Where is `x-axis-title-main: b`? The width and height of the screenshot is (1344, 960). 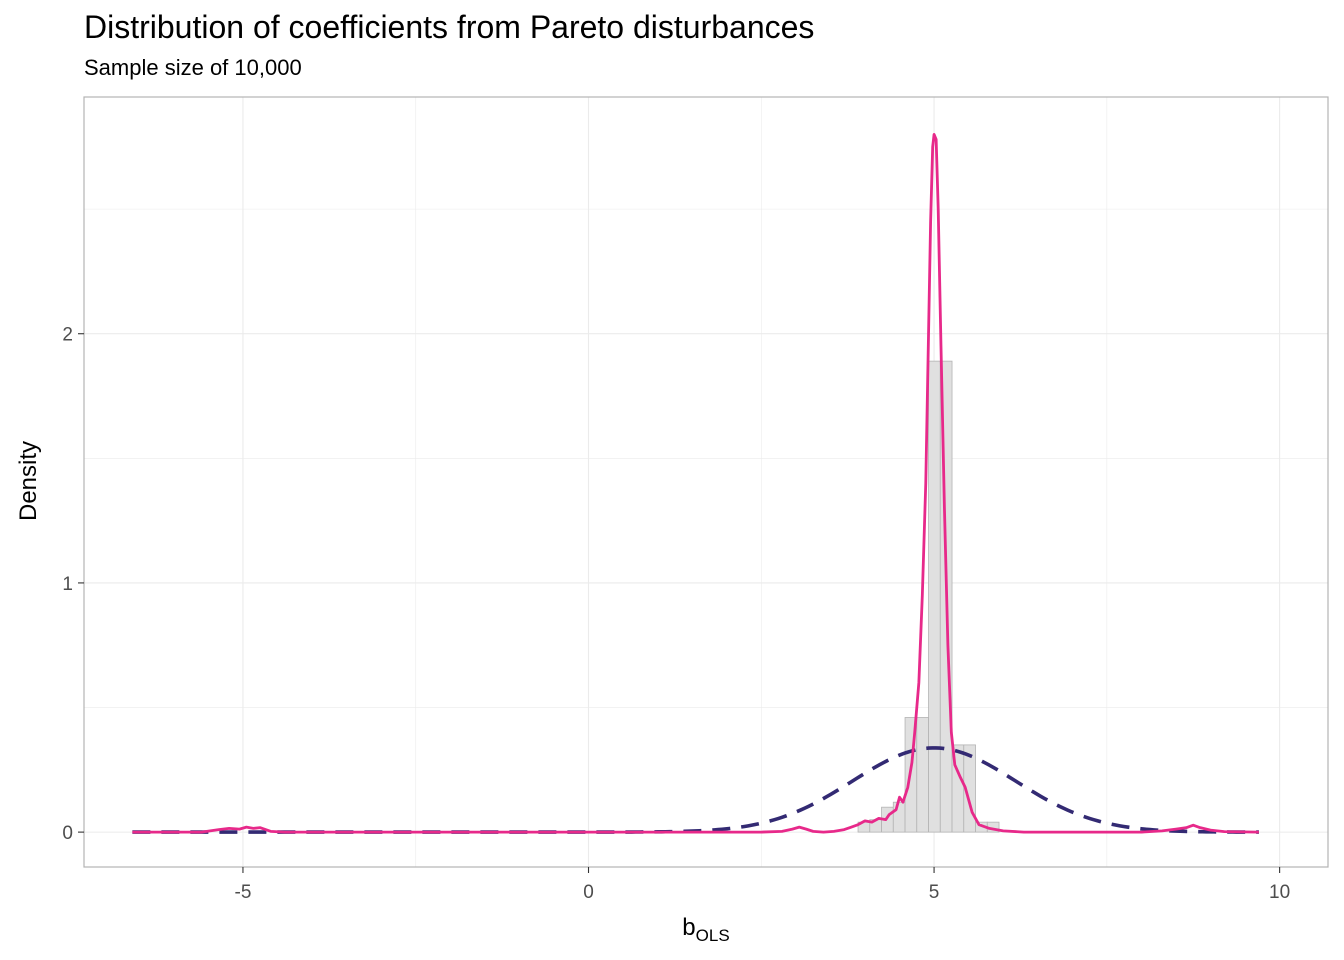
x-axis-title-main: b is located at coordinates (688, 927).